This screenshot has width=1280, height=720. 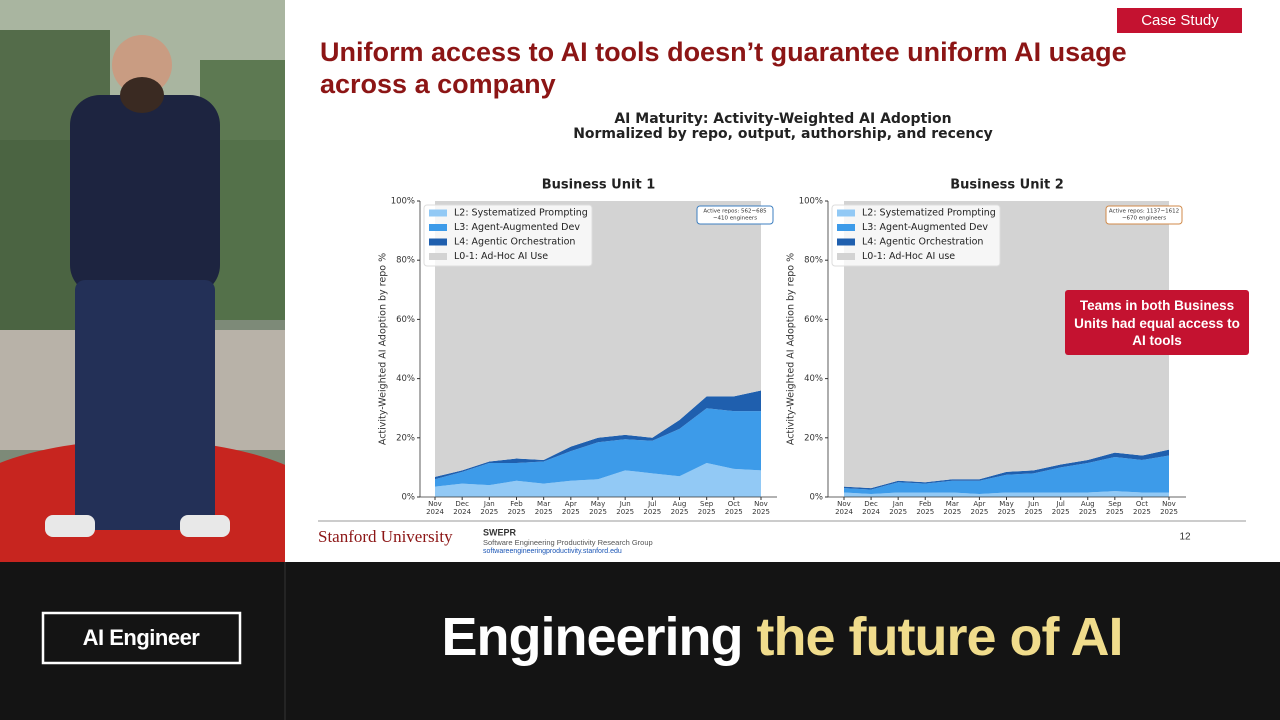 What do you see at coordinates (501, 256) in the screenshot?
I see `legend-label: L0-1: Ad-Hoc AI Use` at bounding box center [501, 256].